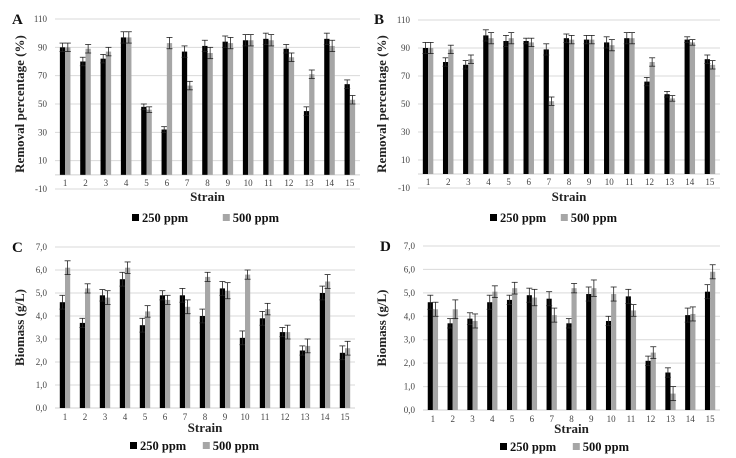 The width and height of the screenshot is (736, 458). I want to click on y-tick-label: 10, so click(406, 160).